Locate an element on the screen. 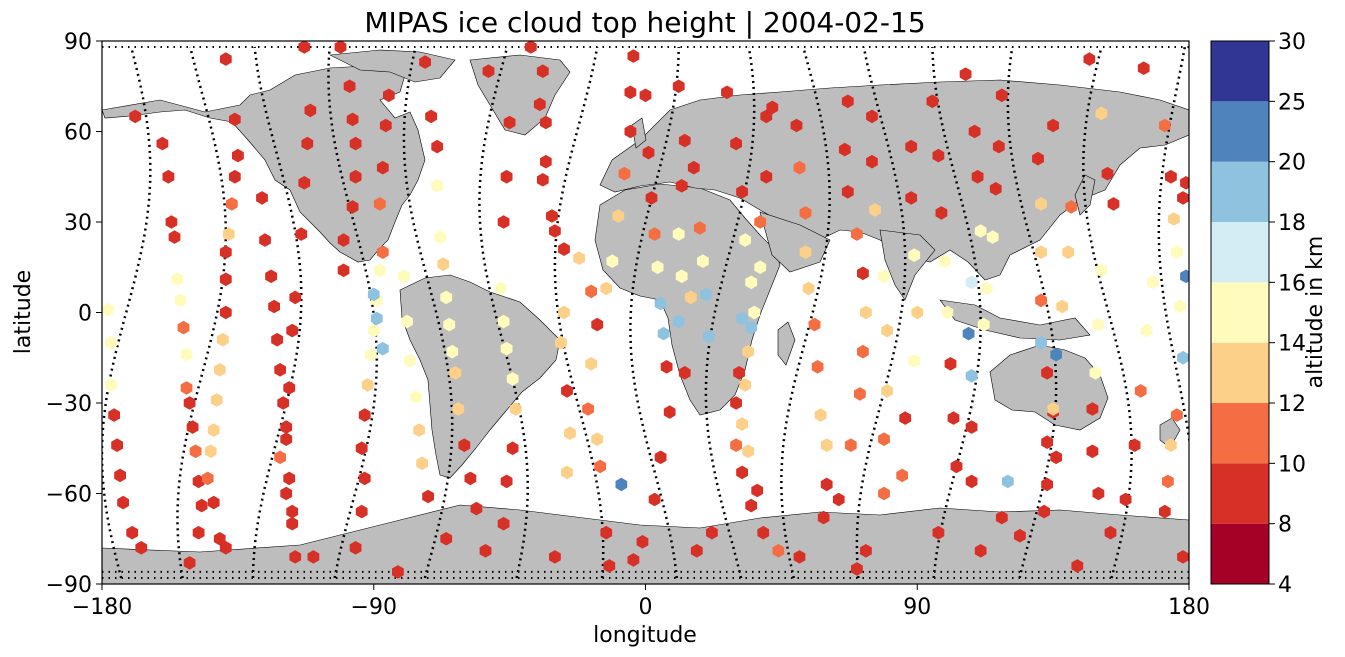  land-north-america is located at coordinates (264, 162).